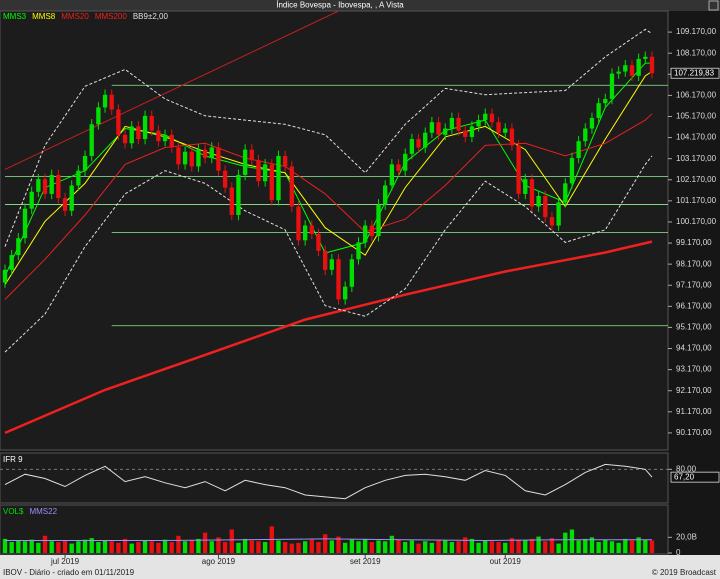 The width and height of the screenshot is (720, 579). What do you see at coordinates (44, 16) in the screenshot?
I see `legend-entry: MMS8` at bounding box center [44, 16].